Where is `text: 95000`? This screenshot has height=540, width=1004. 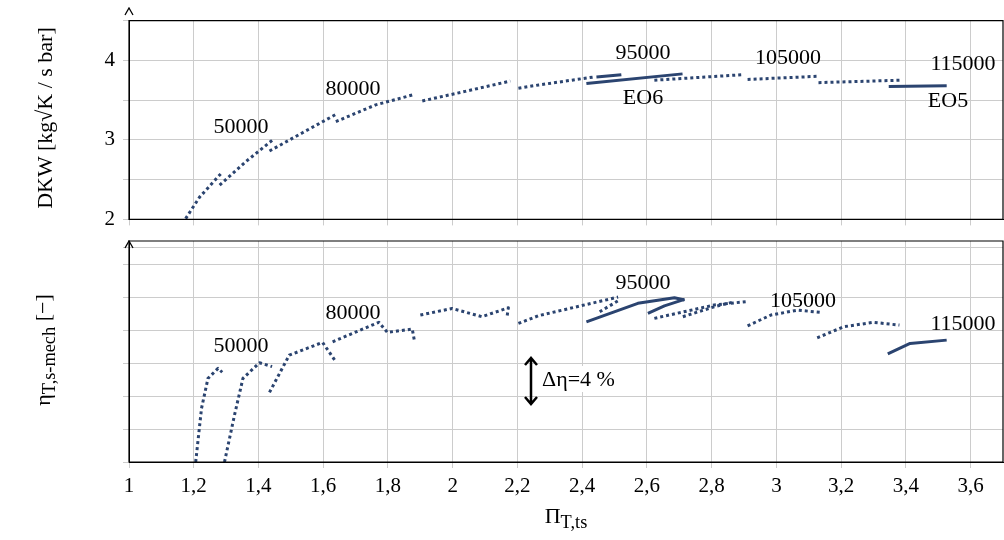 text: 95000 is located at coordinates (643, 282).